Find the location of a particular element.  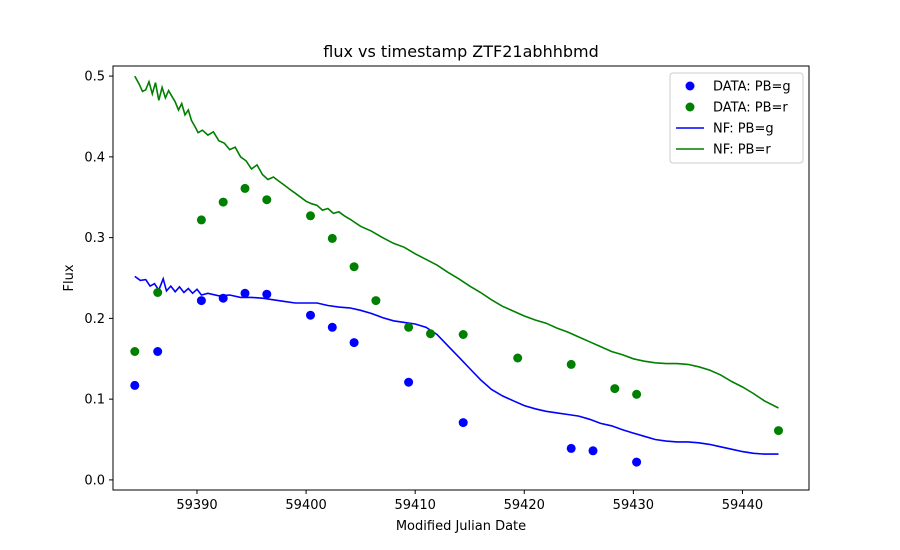

y-tick-label: 0.0 is located at coordinates (94, 480).